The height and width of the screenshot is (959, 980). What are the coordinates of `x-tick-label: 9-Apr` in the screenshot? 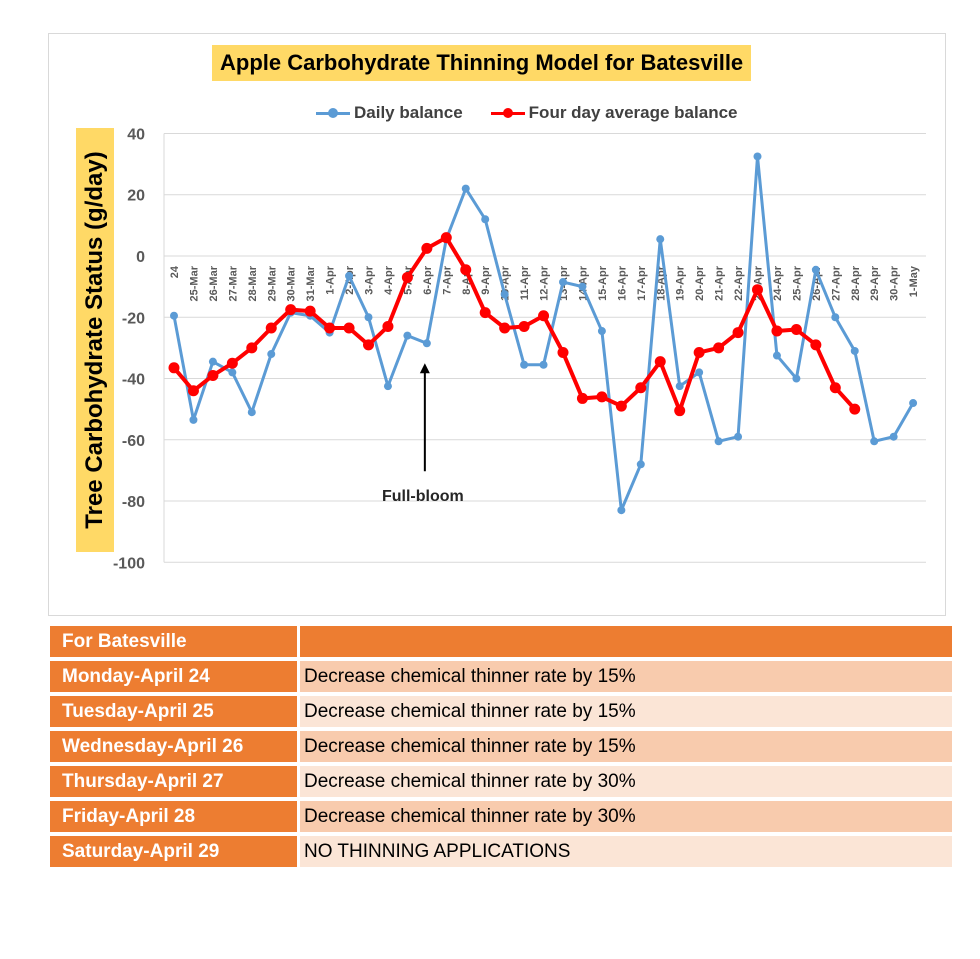 It's located at (486, 279).